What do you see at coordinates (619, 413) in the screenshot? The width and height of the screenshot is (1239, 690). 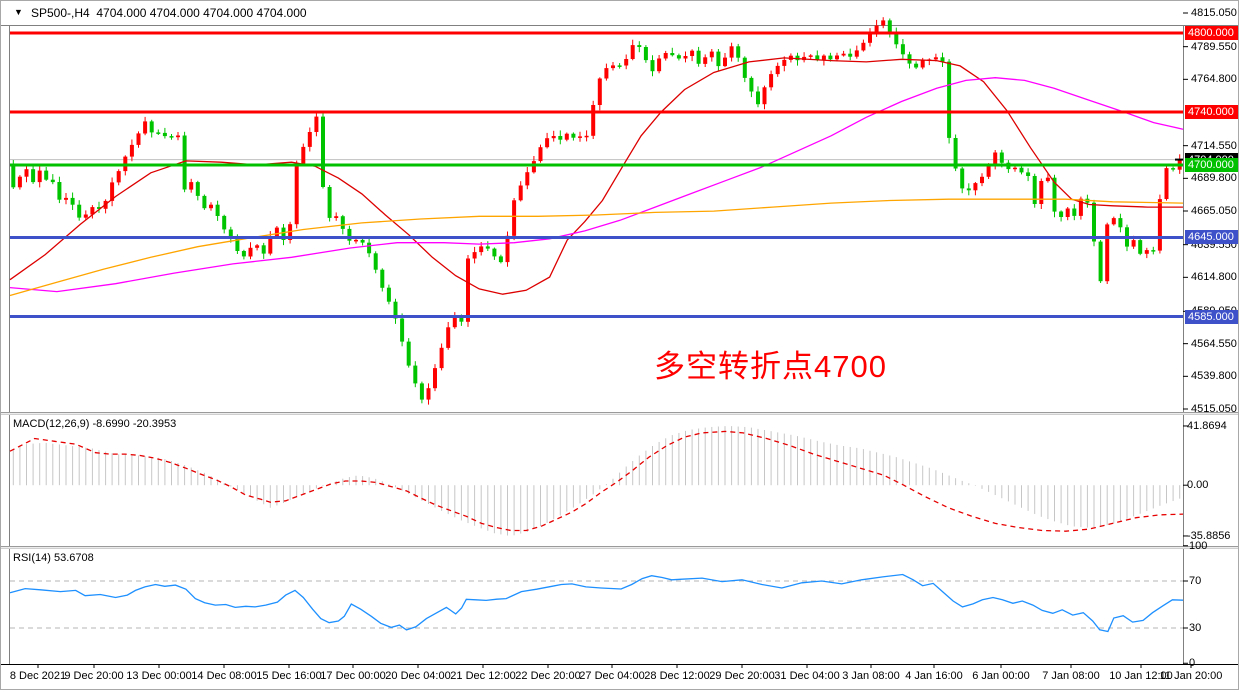 I see `price-macd-divider` at bounding box center [619, 413].